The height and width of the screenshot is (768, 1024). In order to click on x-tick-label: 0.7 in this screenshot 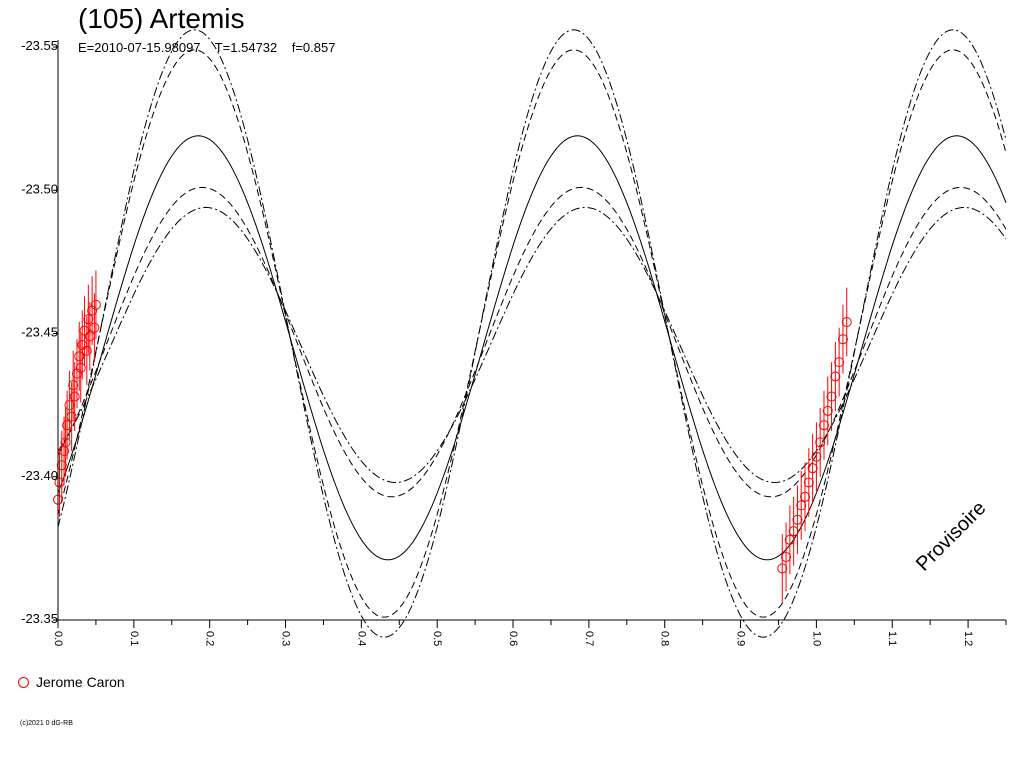, I will do `click(589, 638)`.